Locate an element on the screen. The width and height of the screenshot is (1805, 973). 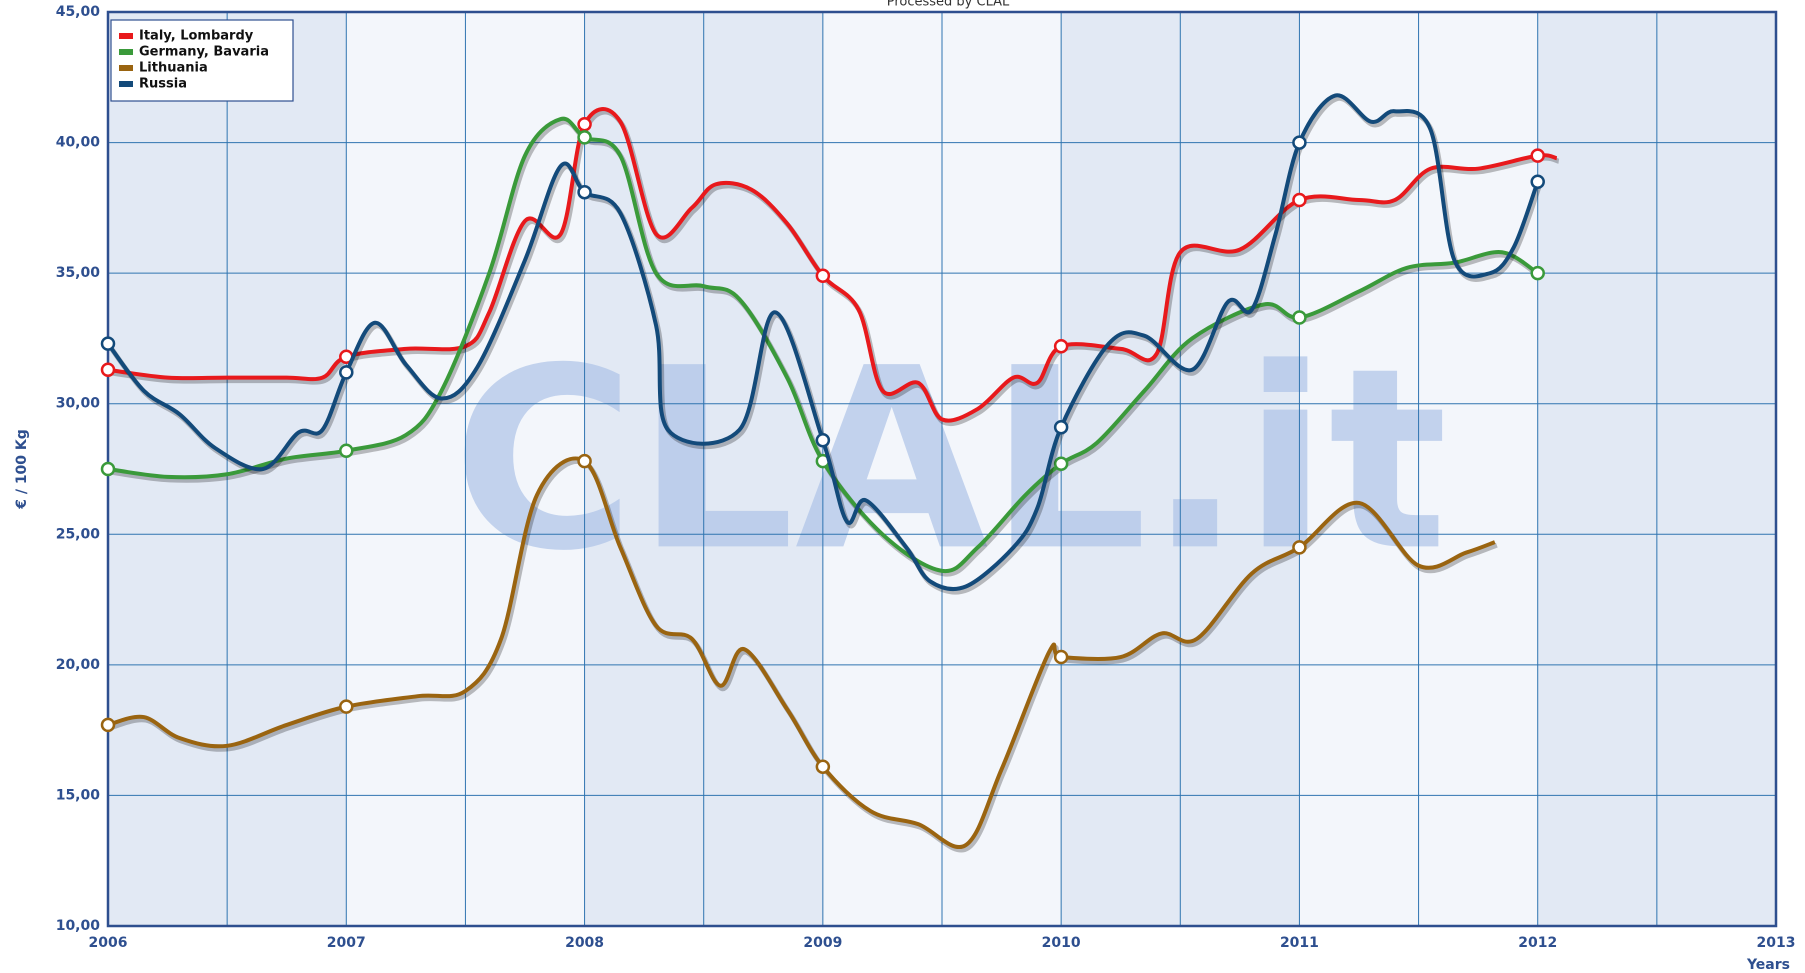
x-tick-label: 2010 is located at coordinates (1061, 943).